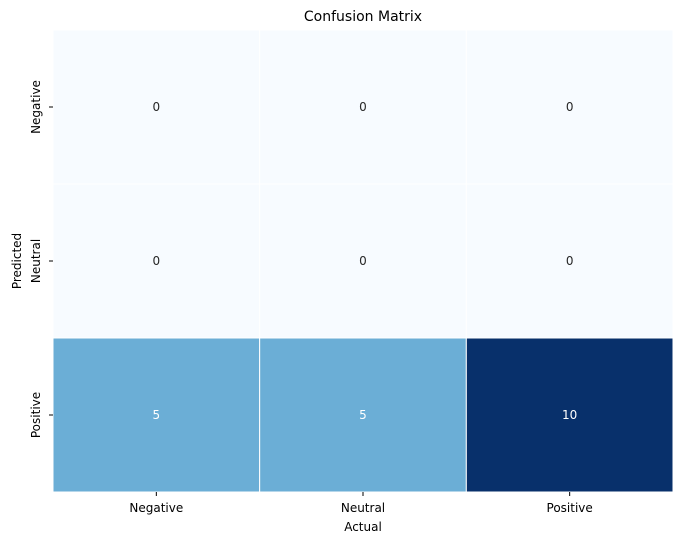 The image size is (683, 549). I want to click on x-tick-label: Neutral, so click(363, 508).